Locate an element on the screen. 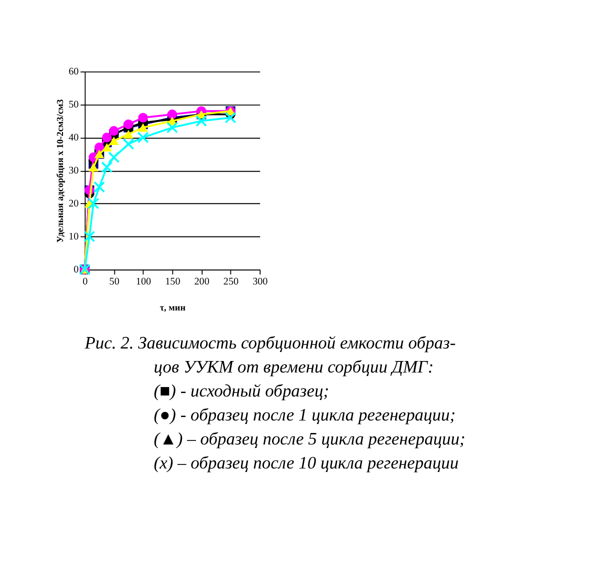 Image resolution: width=605 pixels, height=569 pixels. x-axis-title: τ, мин is located at coordinates (173, 307).